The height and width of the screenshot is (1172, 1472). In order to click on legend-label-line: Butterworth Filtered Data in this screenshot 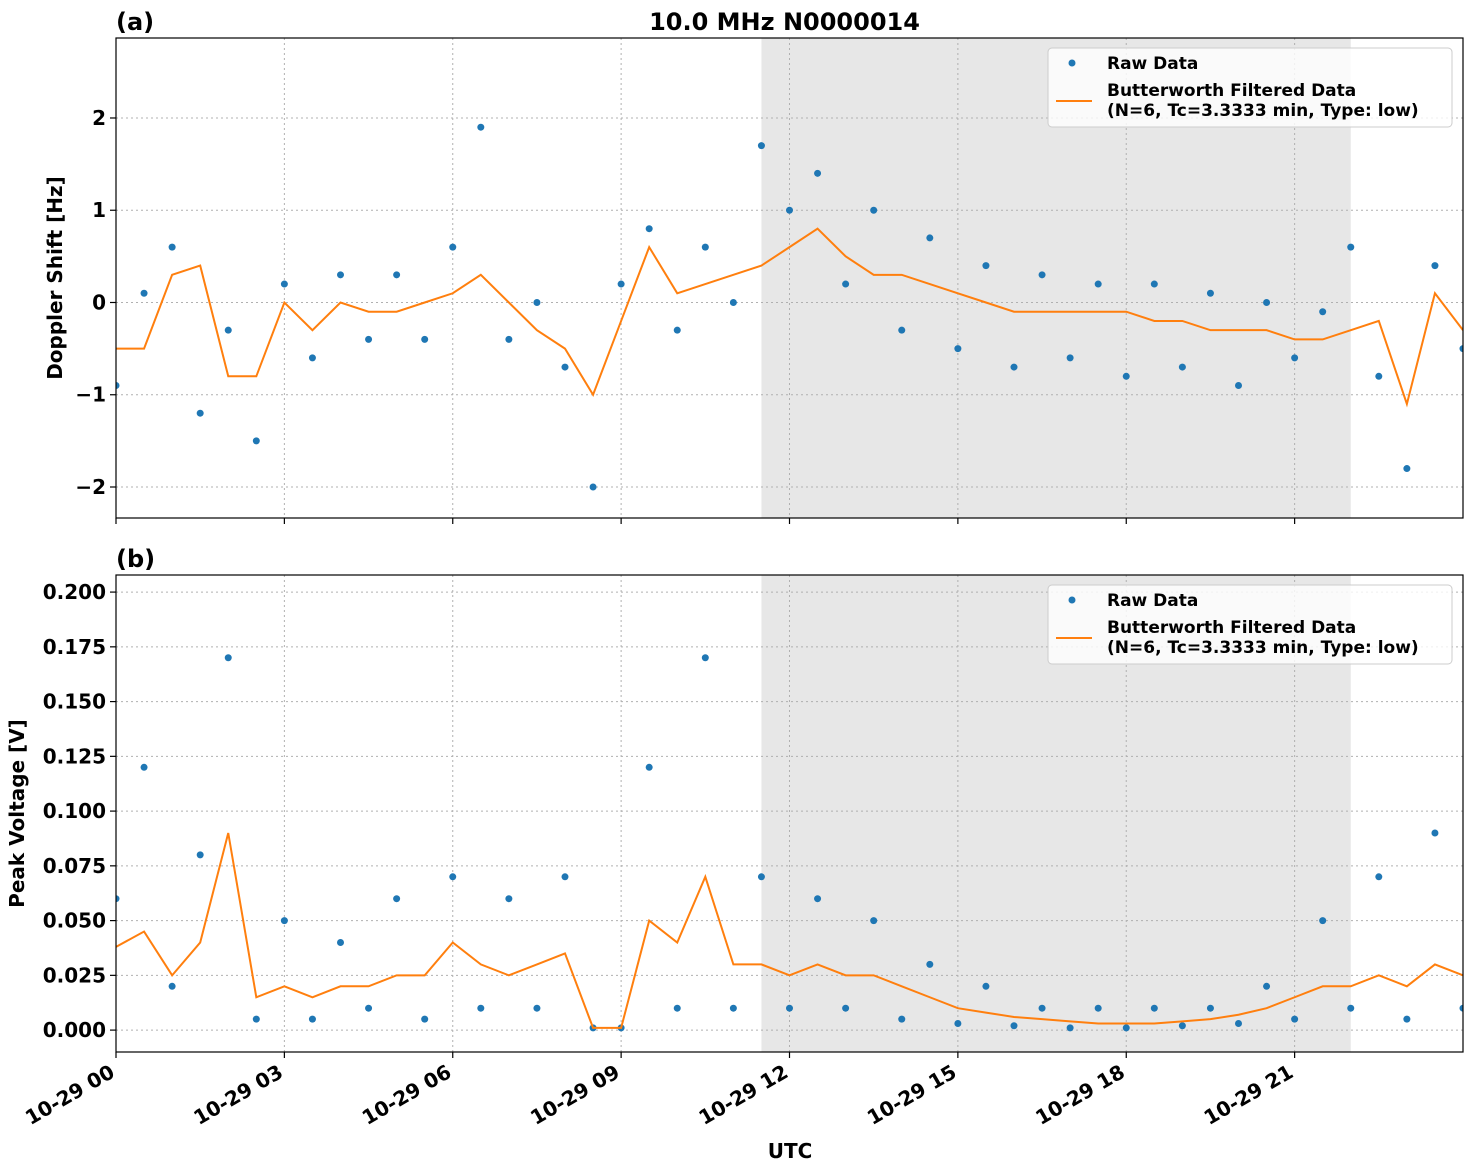, I will do `click(1231, 628)`.